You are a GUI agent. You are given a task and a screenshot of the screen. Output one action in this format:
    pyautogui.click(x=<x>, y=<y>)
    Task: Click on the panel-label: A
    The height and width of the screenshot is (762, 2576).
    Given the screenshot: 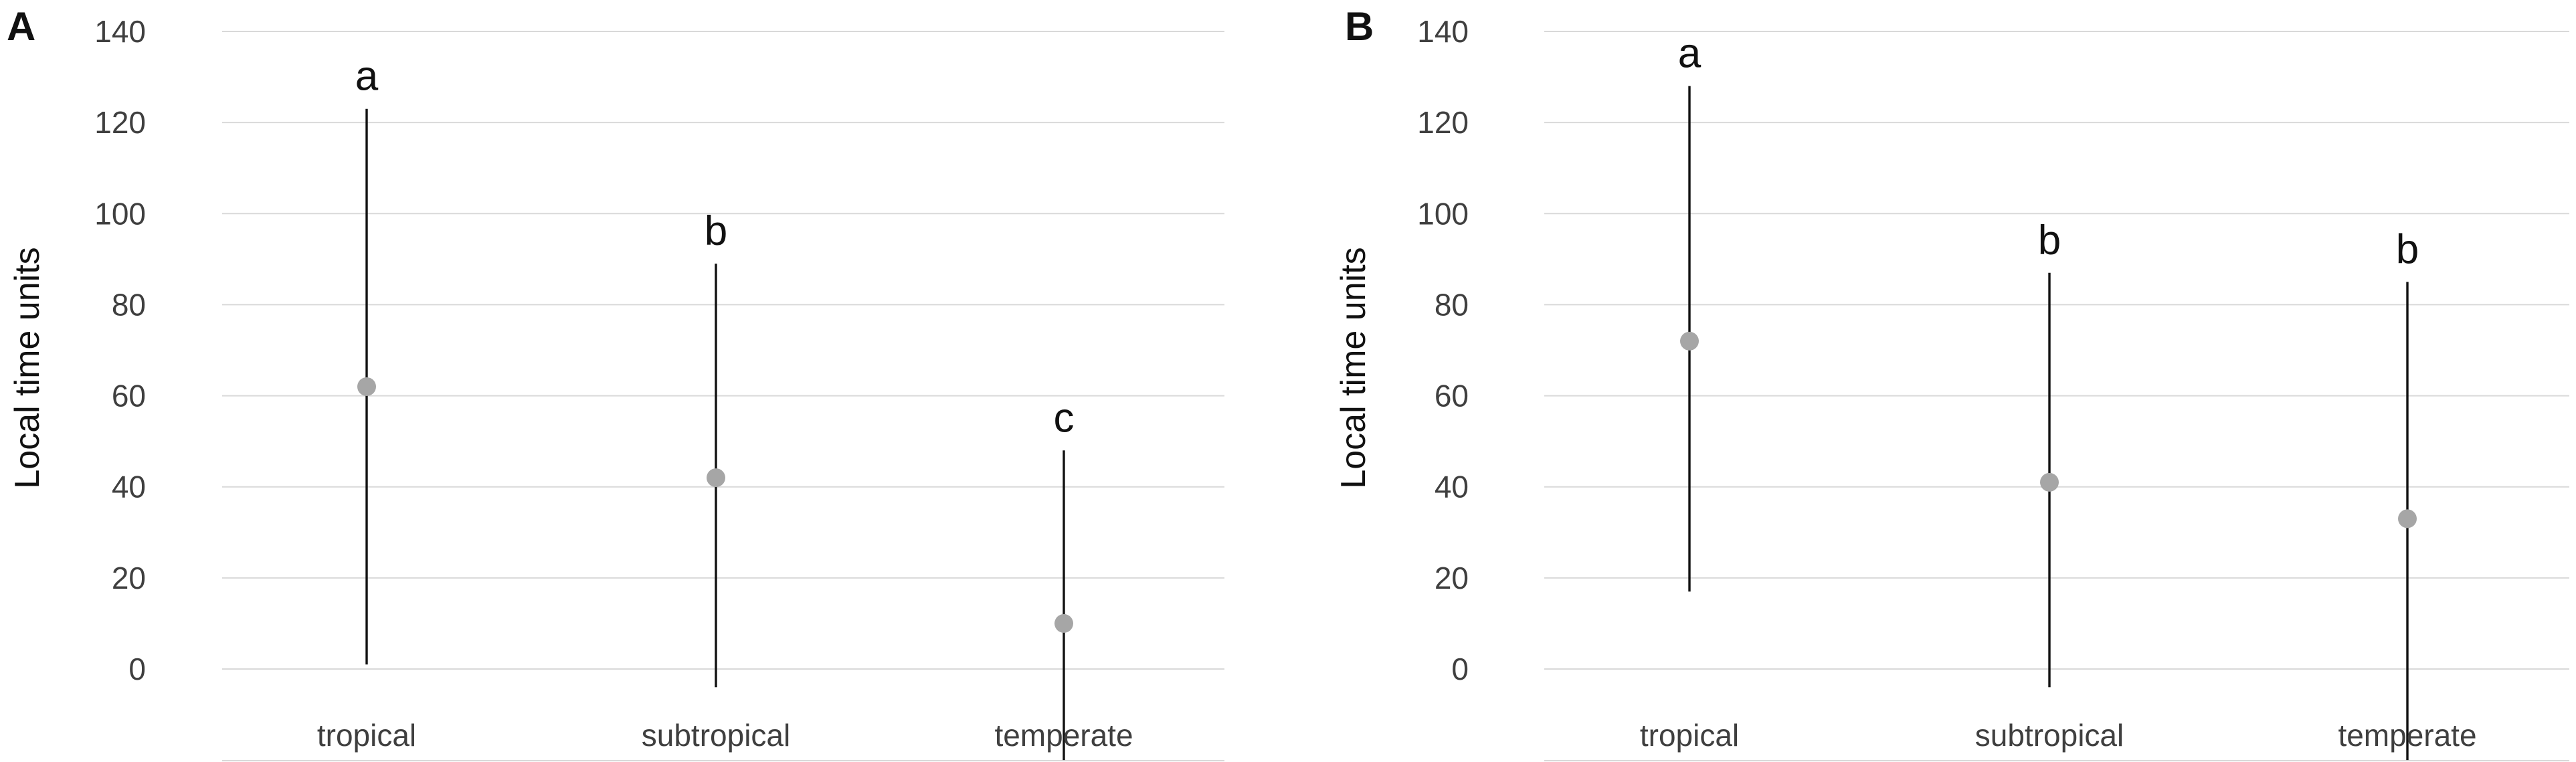 What is the action you would take?
    pyautogui.click(x=21, y=27)
    